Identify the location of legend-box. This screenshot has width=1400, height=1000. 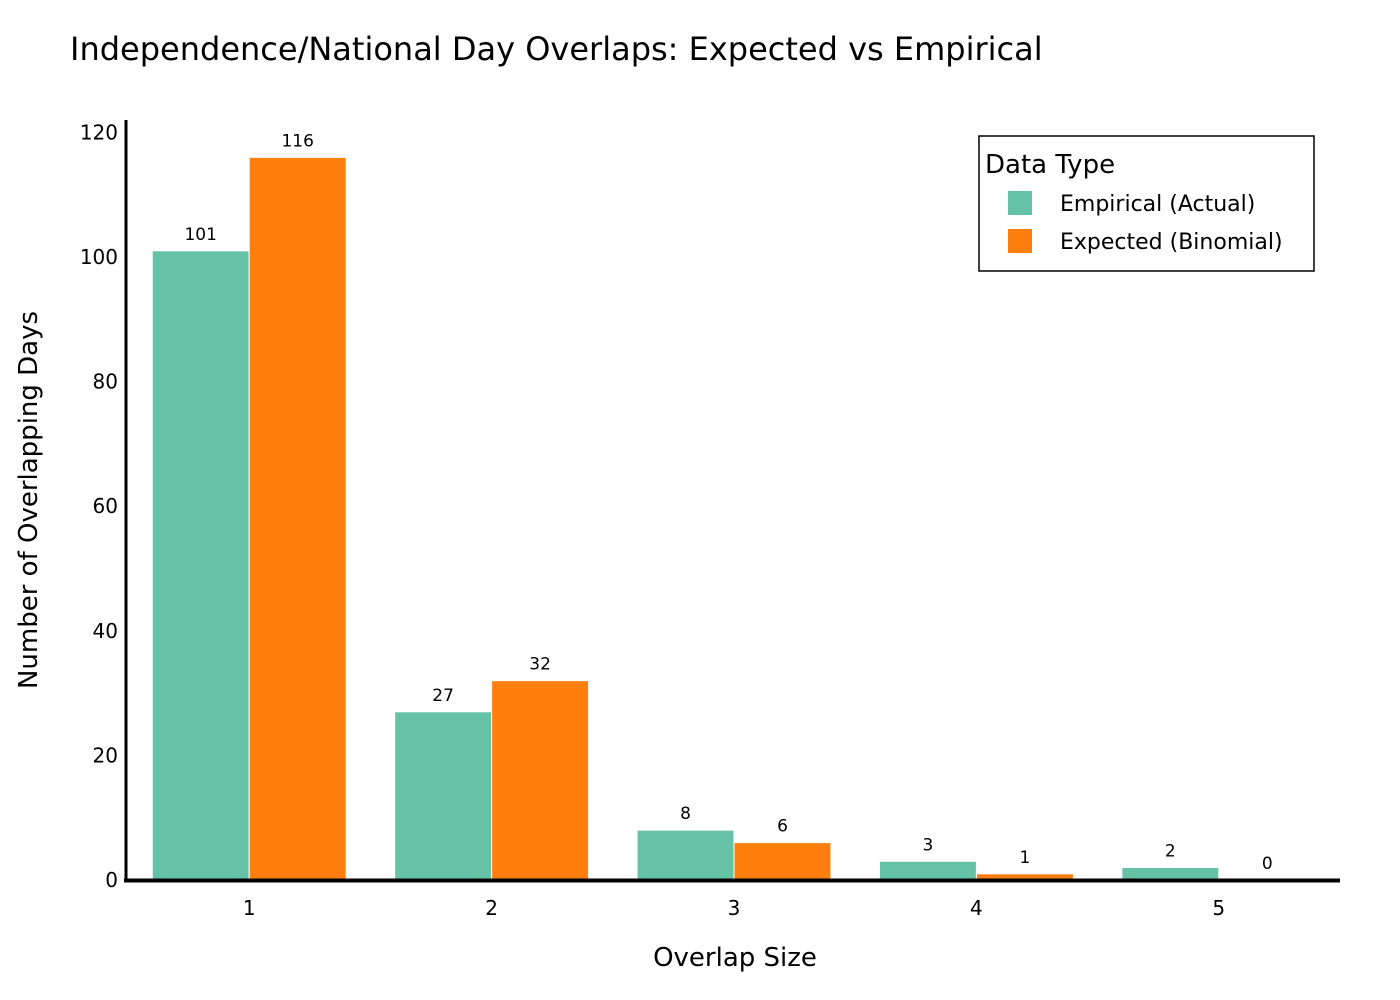
(1146, 203).